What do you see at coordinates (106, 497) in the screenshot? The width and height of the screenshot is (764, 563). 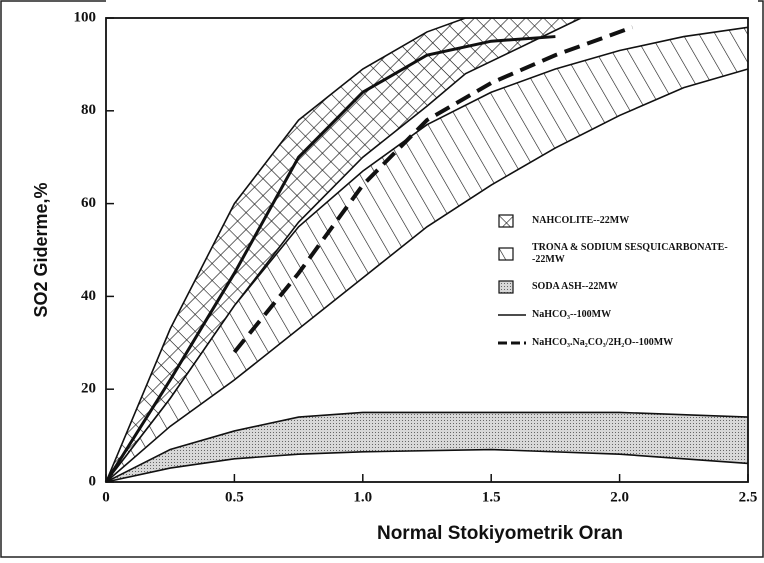 I see `x-tick-label: 0` at bounding box center [106, 497].